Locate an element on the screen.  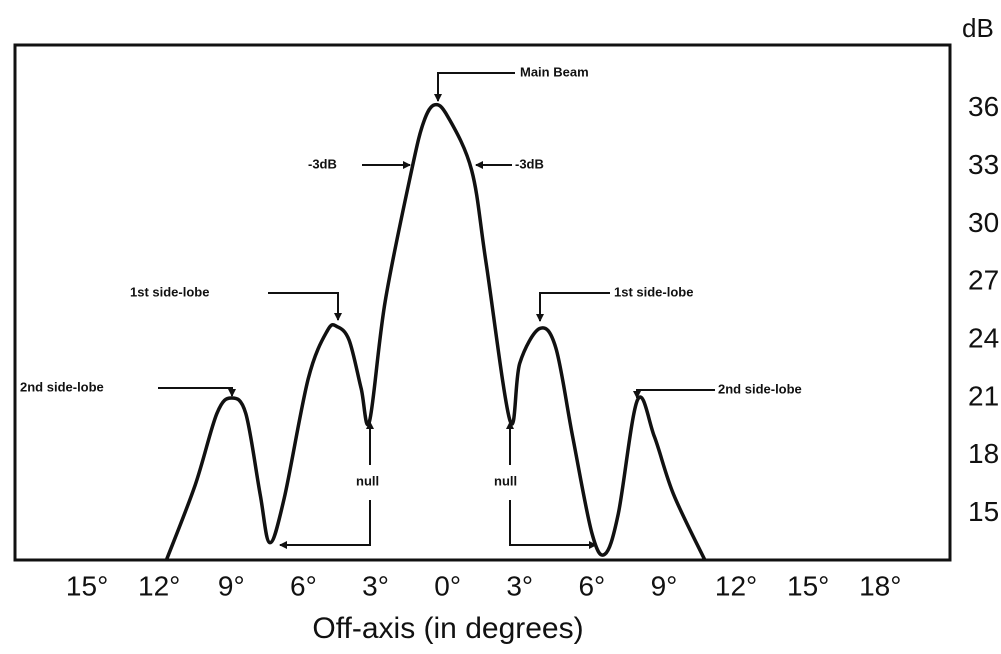
y-tick-label: 27 is located at coordinates (983, 280).